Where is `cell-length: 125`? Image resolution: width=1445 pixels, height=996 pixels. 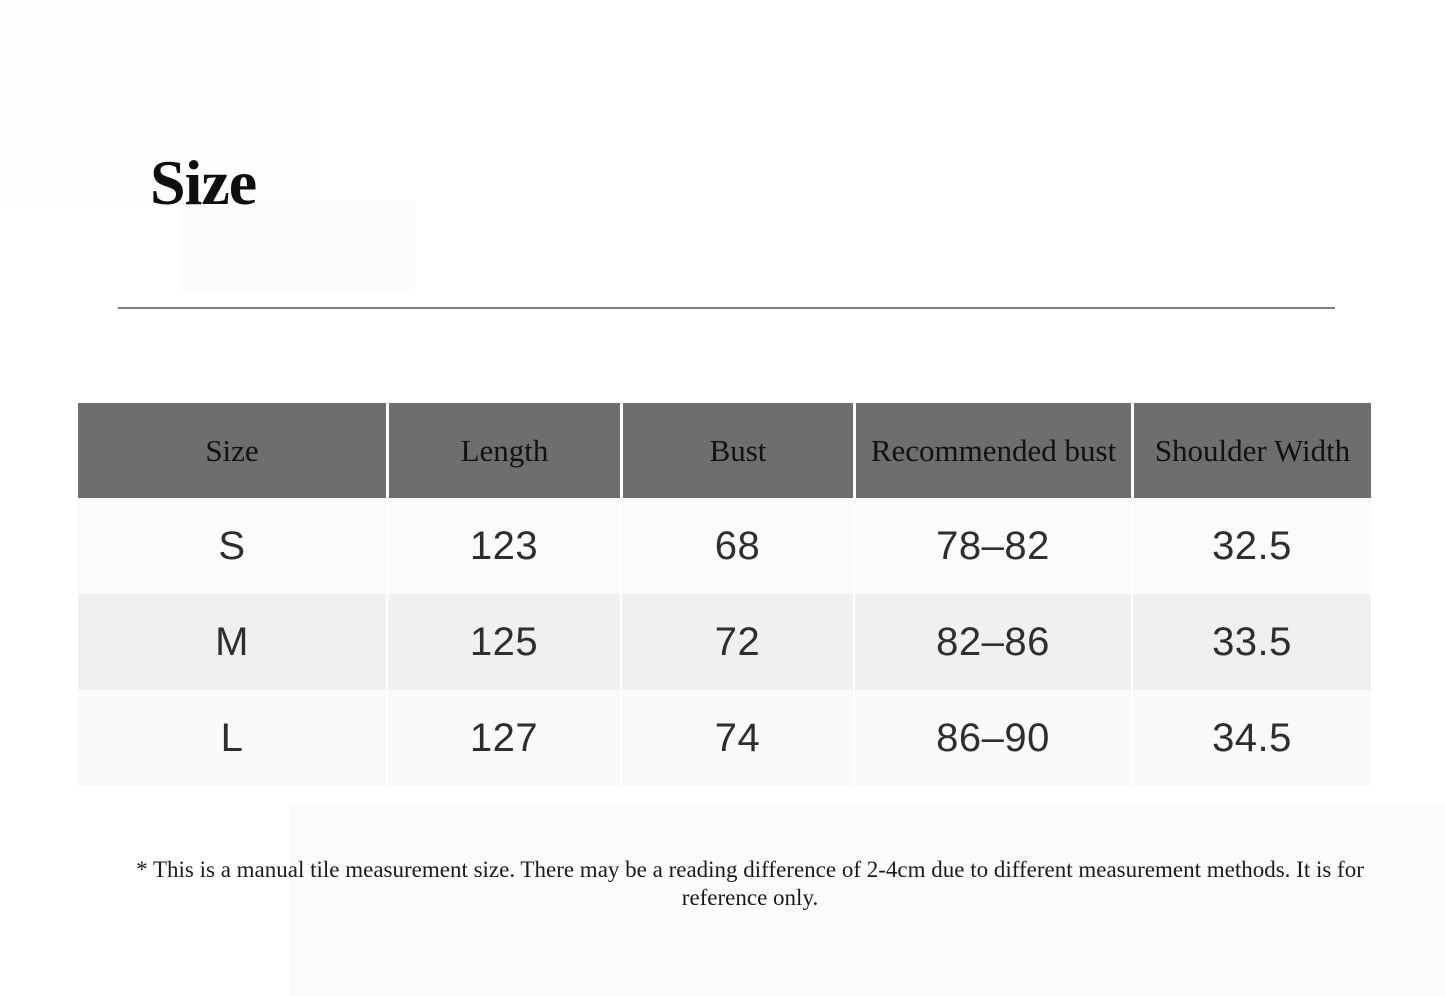 cell-length: 125 is located at coordinates (503, 642).